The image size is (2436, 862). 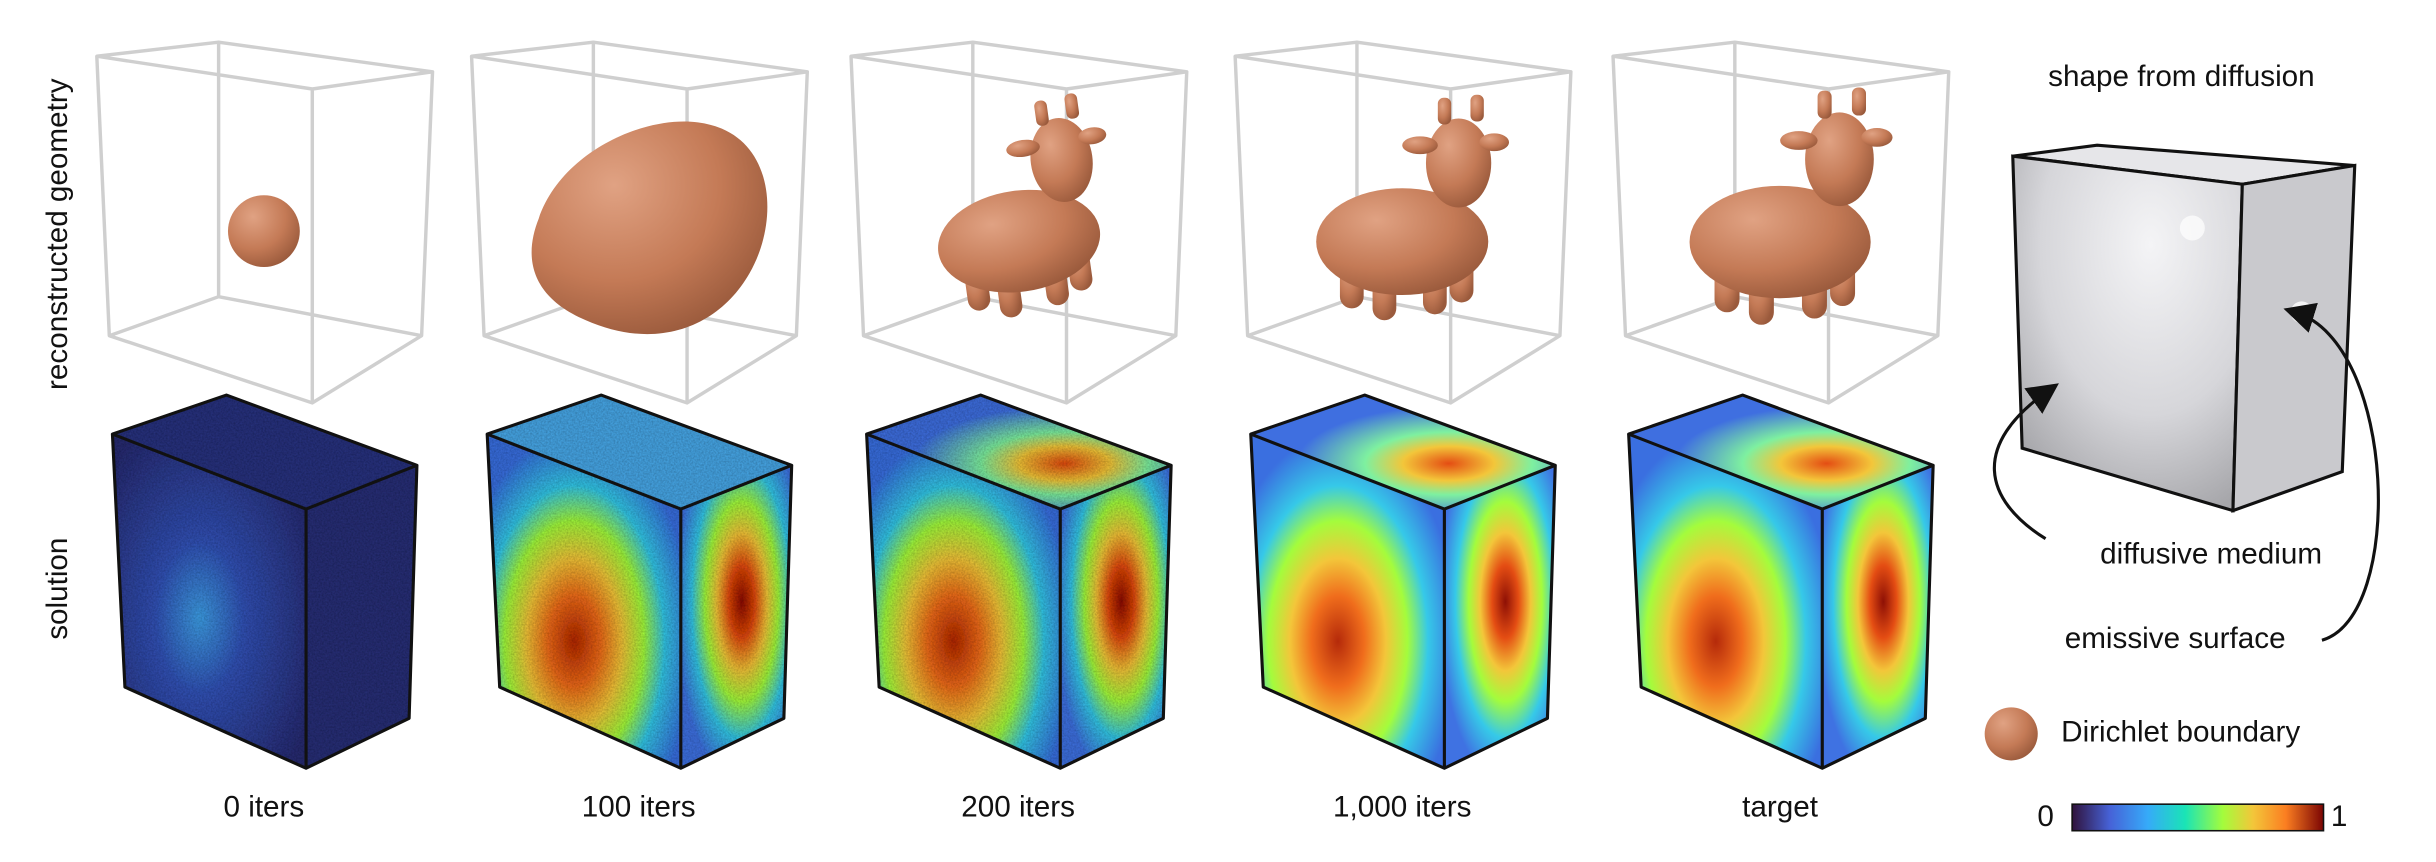 What do you see at coordinates (2045, 816) in the screenshot?
I see `colorbar-label: 0` at bounding box center [2045, 816].